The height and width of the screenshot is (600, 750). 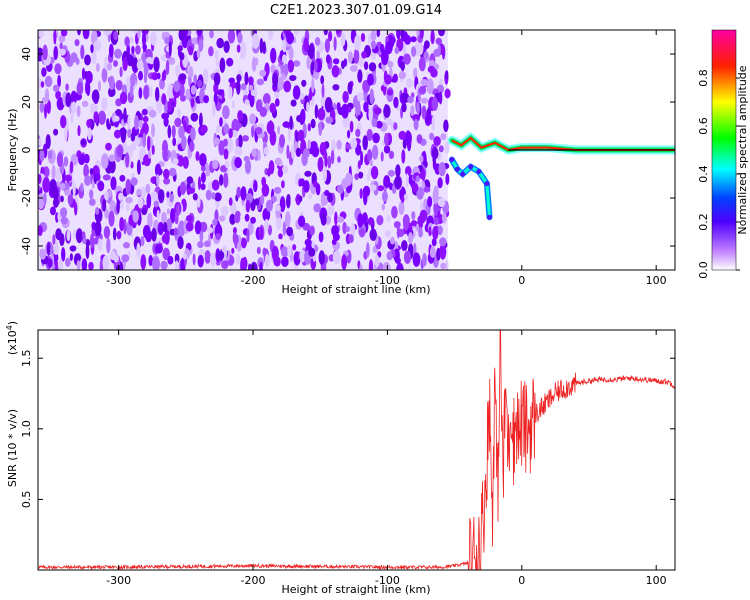 I want to click on signal-tail-point, so click(x=471, y=167).